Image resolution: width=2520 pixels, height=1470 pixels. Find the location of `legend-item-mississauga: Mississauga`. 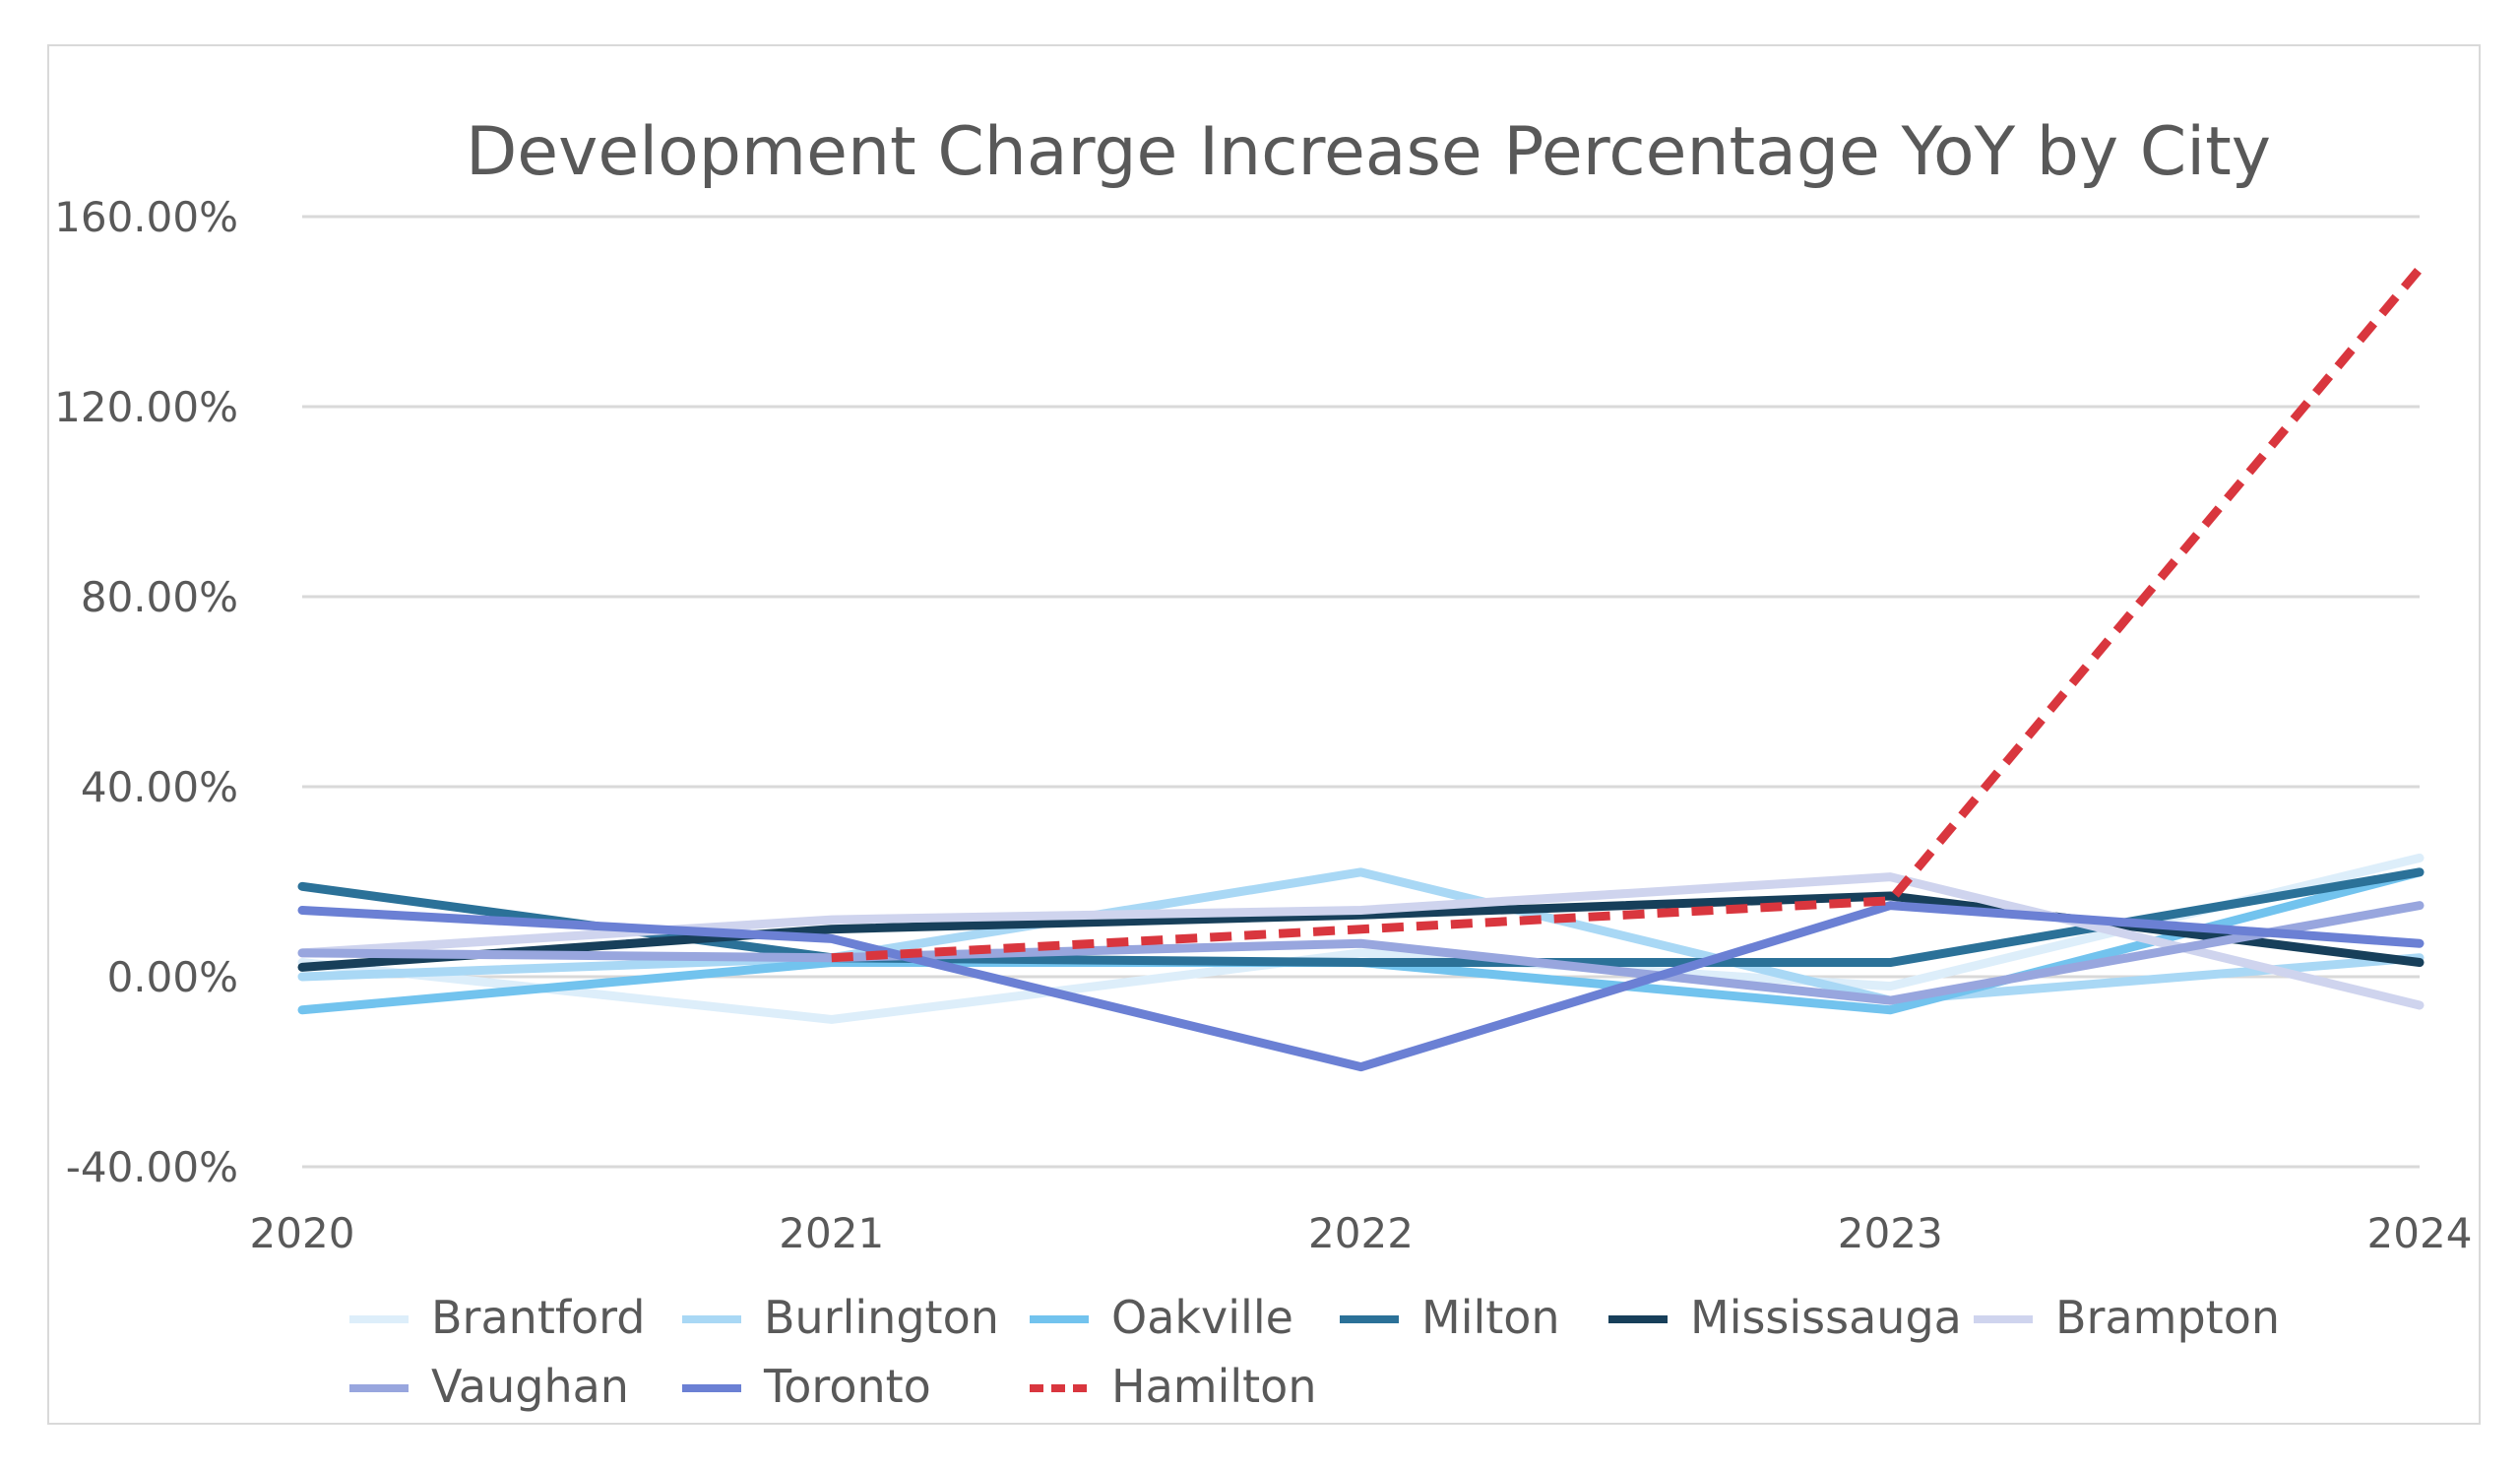

legend-item-mississauga: Mississauga is located at coordinates (1785, 1317).